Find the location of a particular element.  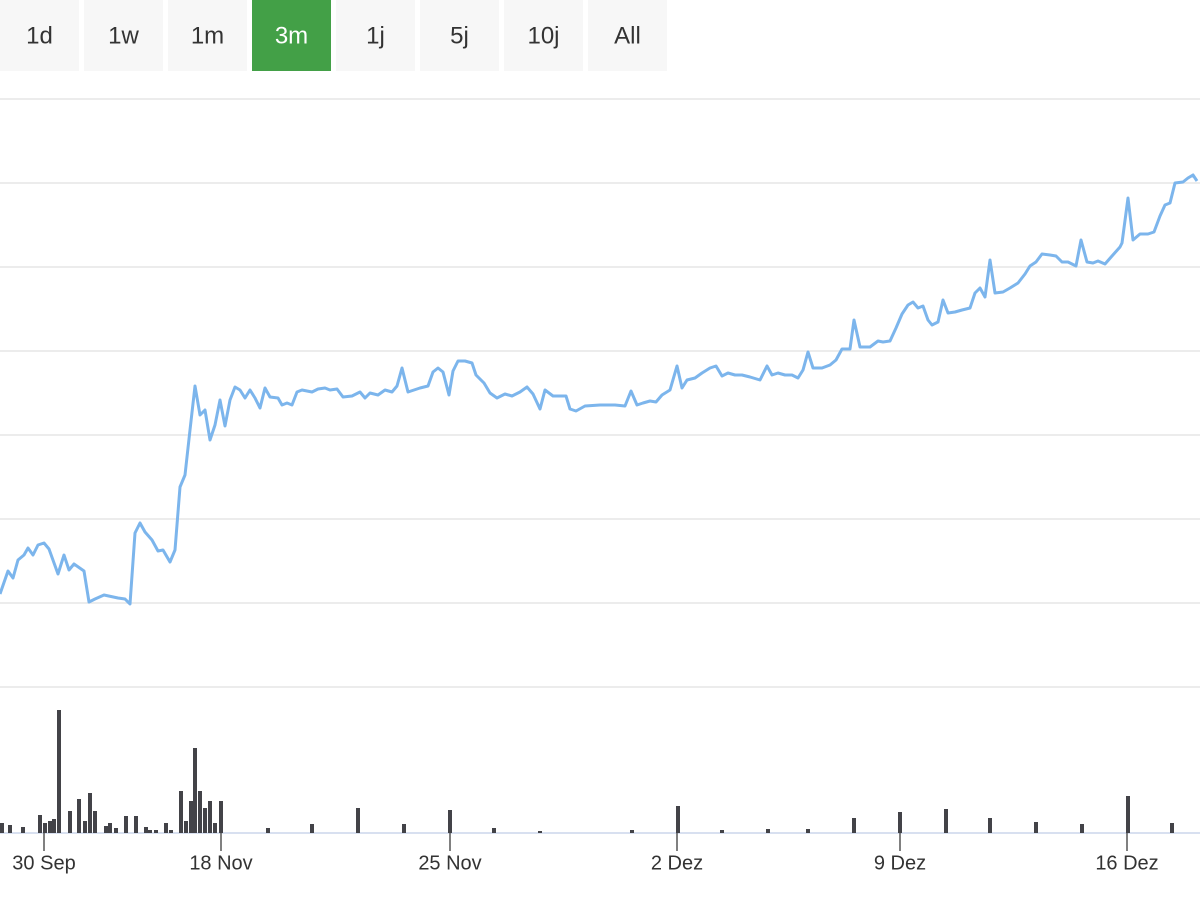

range-button-label: 1d is located at coordinates (39, 35).